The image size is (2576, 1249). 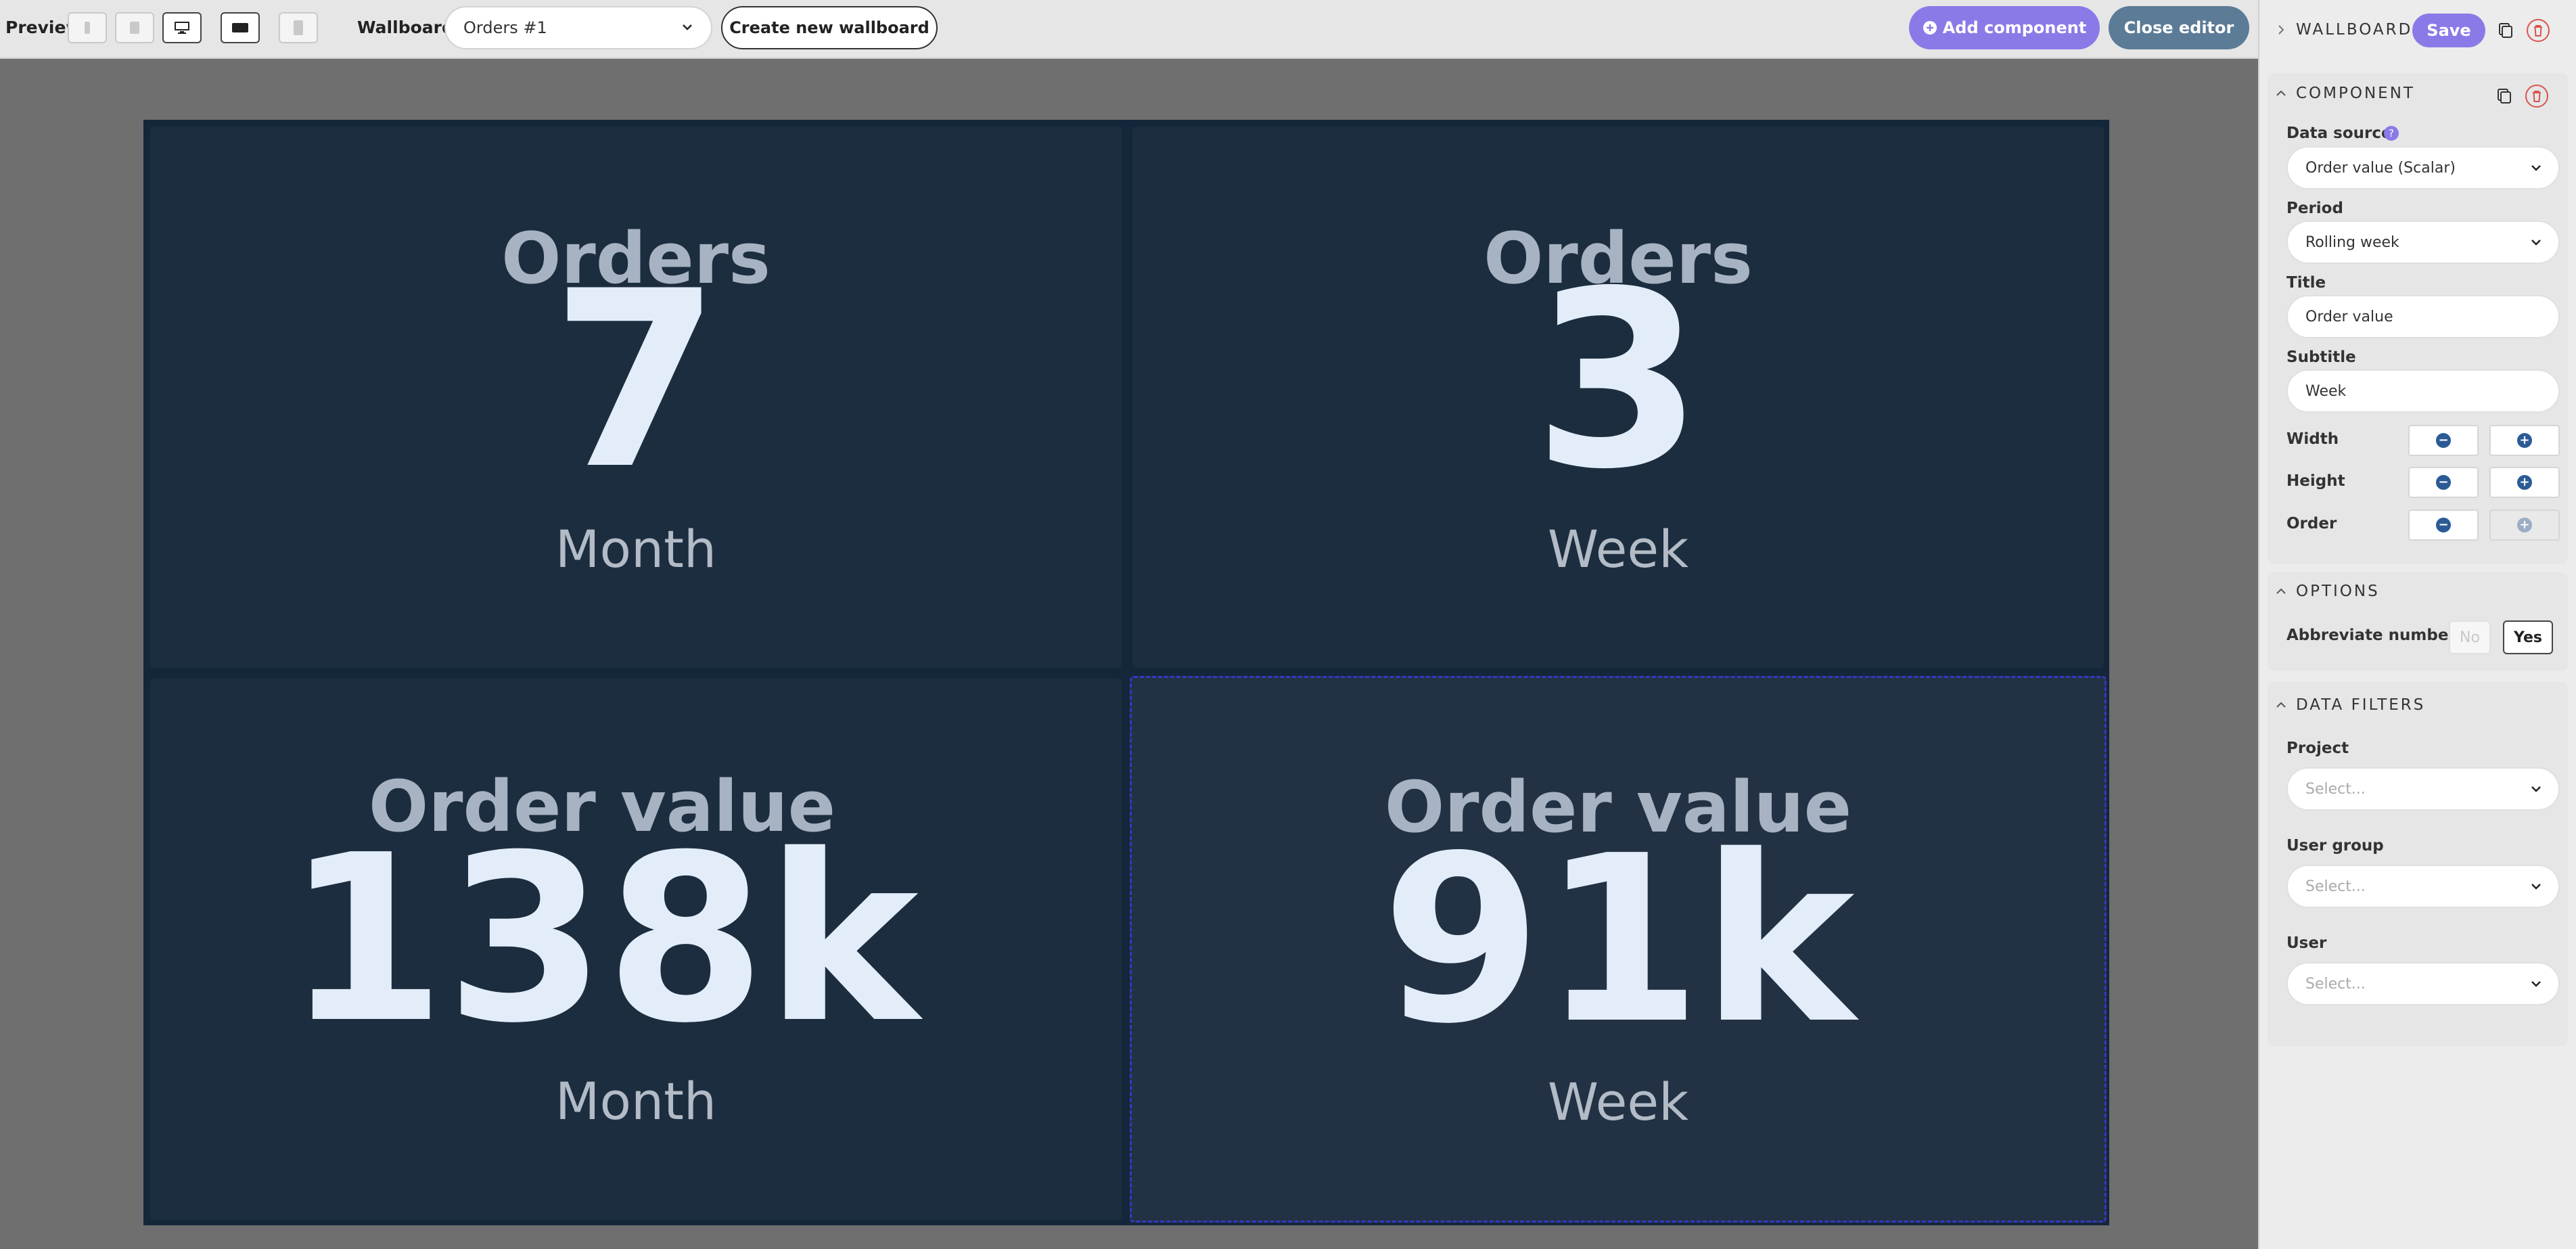 I want to click on subtitle-label: Subtitle, so click(x=2321, y=357).